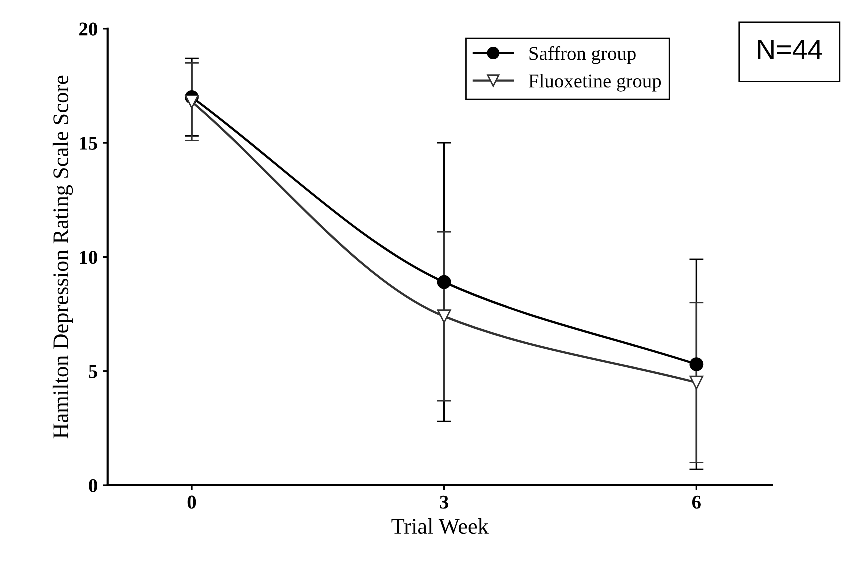 Image resolution: width=863 pixels, height=578 pixels. Describe the element at coordinates (444, 502) in the screenshot. I see `x-tick-label: 3` at that location.